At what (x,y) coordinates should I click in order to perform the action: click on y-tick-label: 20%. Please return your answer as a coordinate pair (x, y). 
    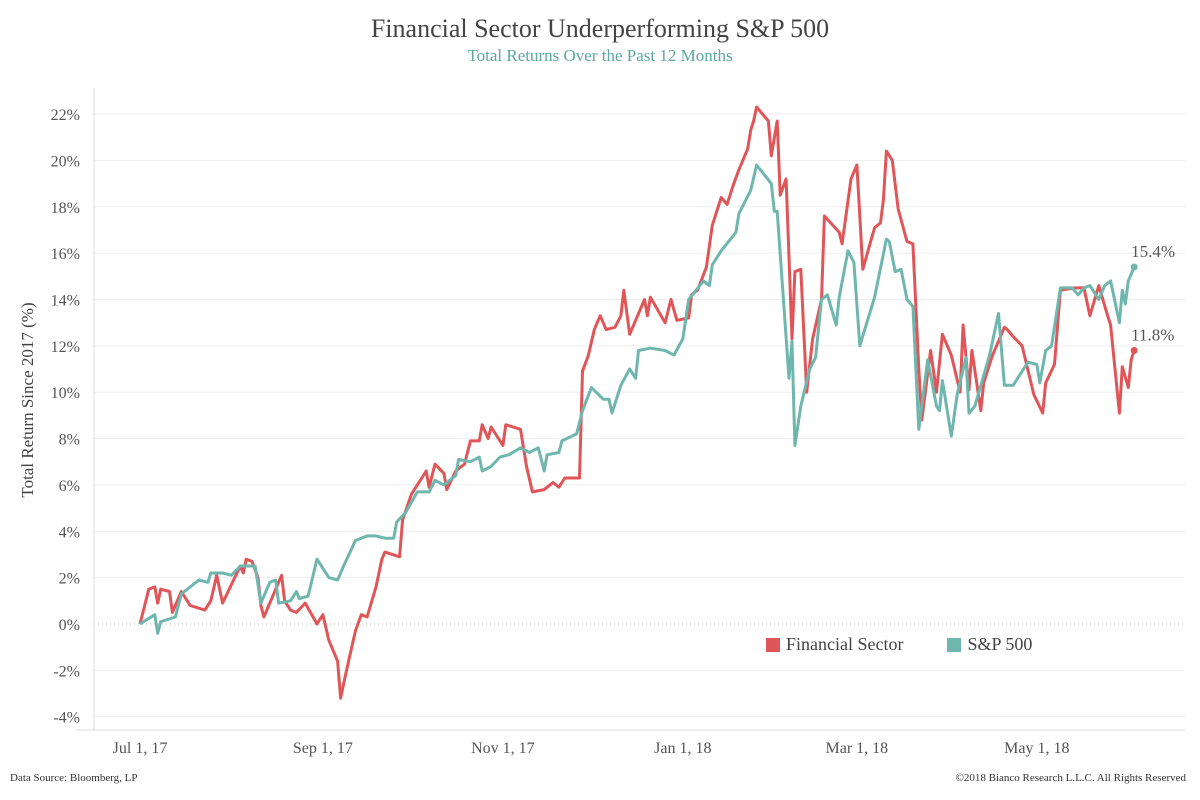
    Looking at the image, I should click on (65, 161).